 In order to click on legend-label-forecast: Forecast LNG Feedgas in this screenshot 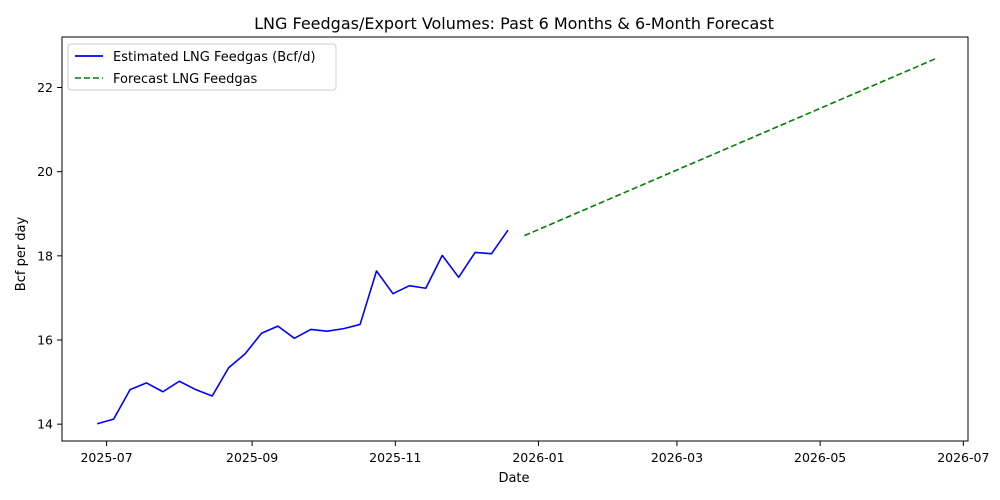, I will do `click(185, 79)`.